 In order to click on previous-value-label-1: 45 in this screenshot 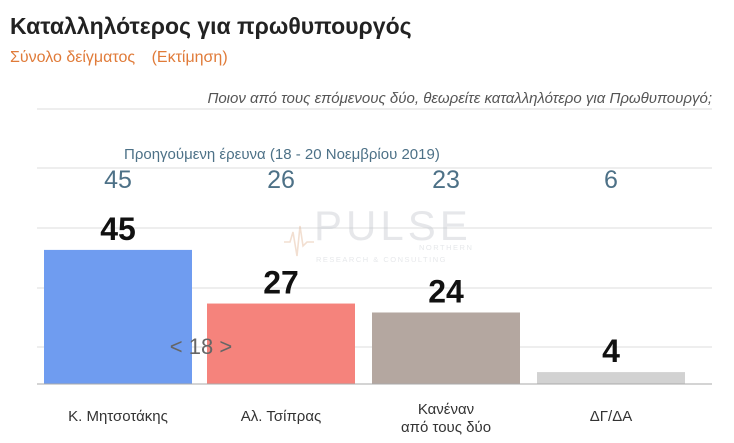, I will do `click(118, 180)`.